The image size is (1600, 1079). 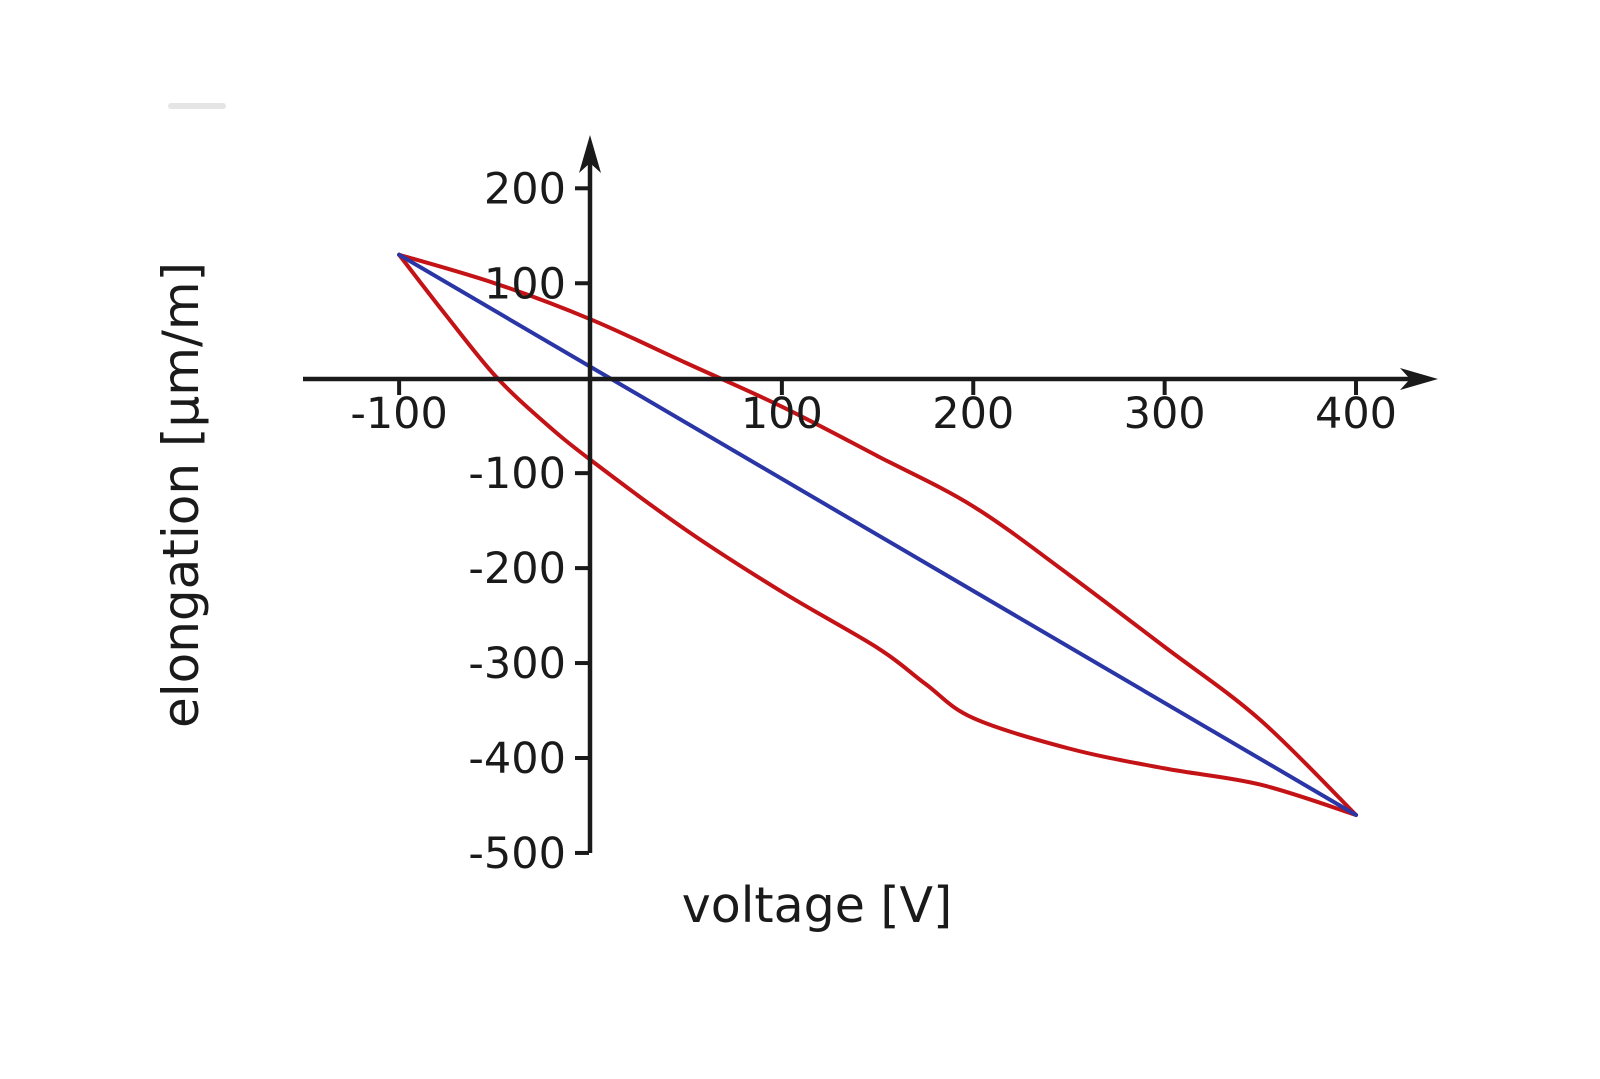 What do you see at coordinates (590, 154) in the screenshot?
I see `y-axis-arrowhead` at bounding box center [590, 154].